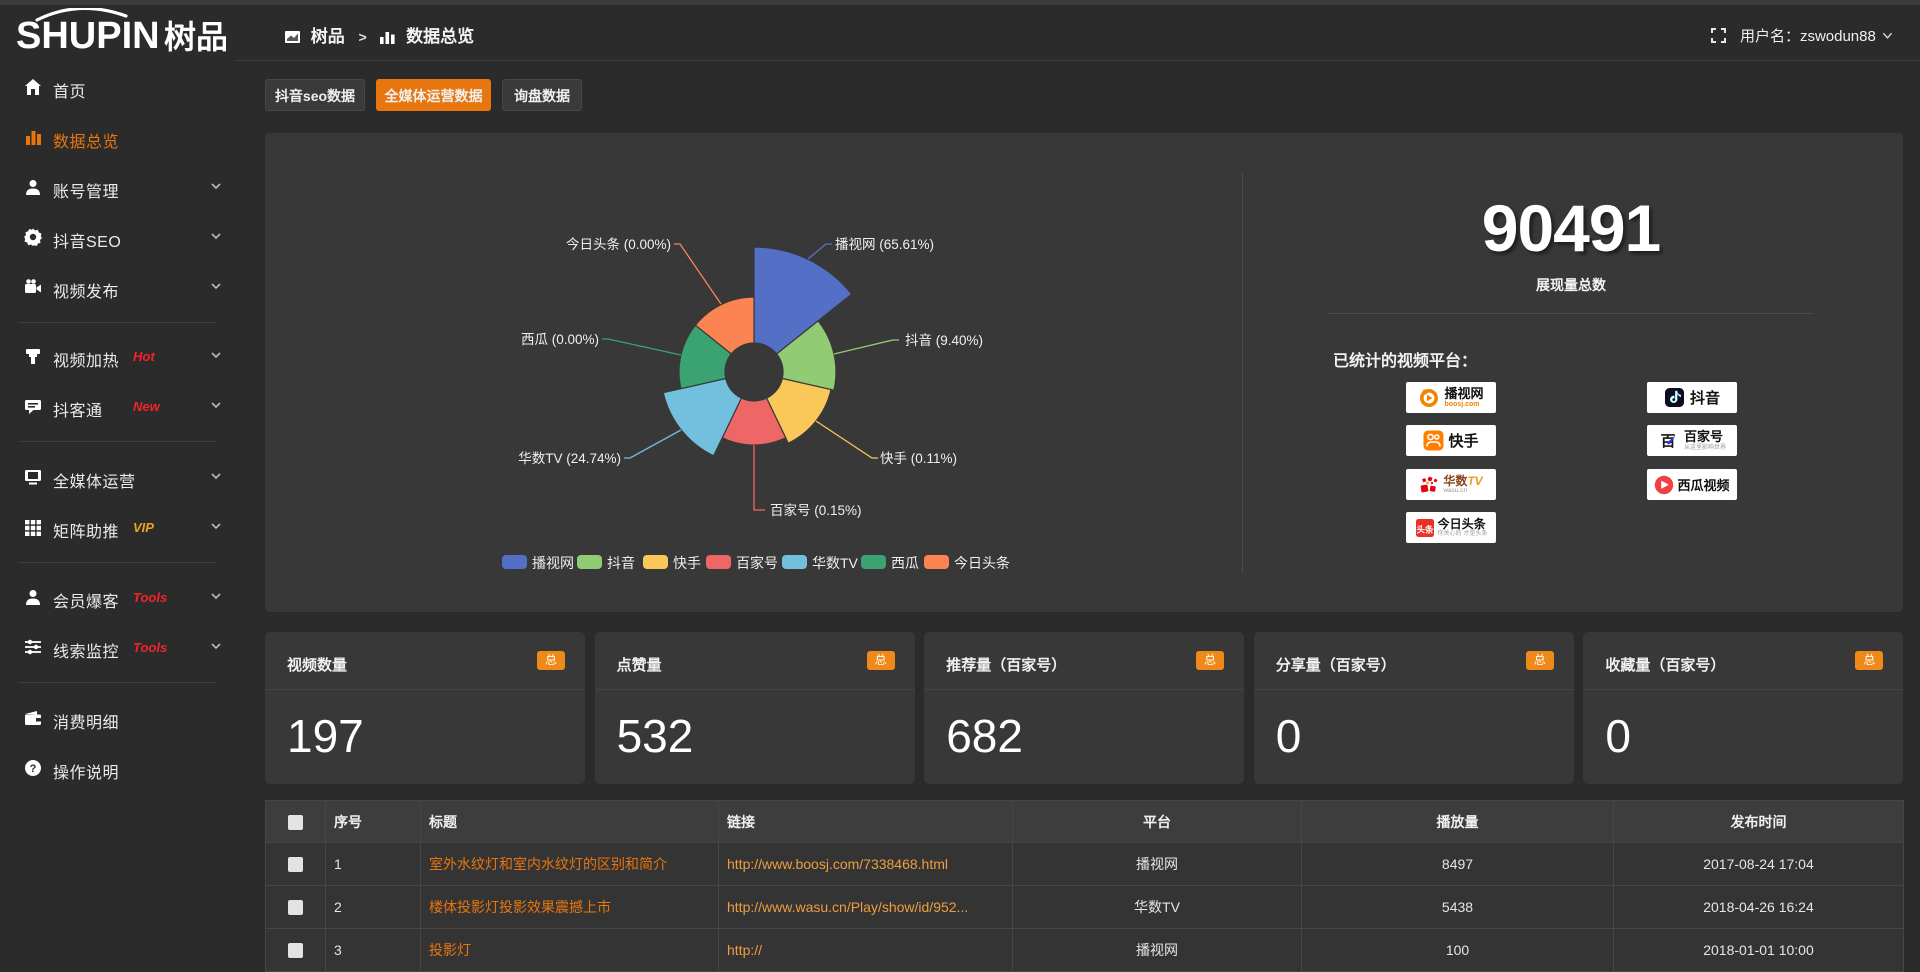 The height and width of the screenshot is (972, 1920). What do you see at coordinates (1667, 441) in the screenshot?
I see `svg-text: 百` at bounding box center [1667, 441].